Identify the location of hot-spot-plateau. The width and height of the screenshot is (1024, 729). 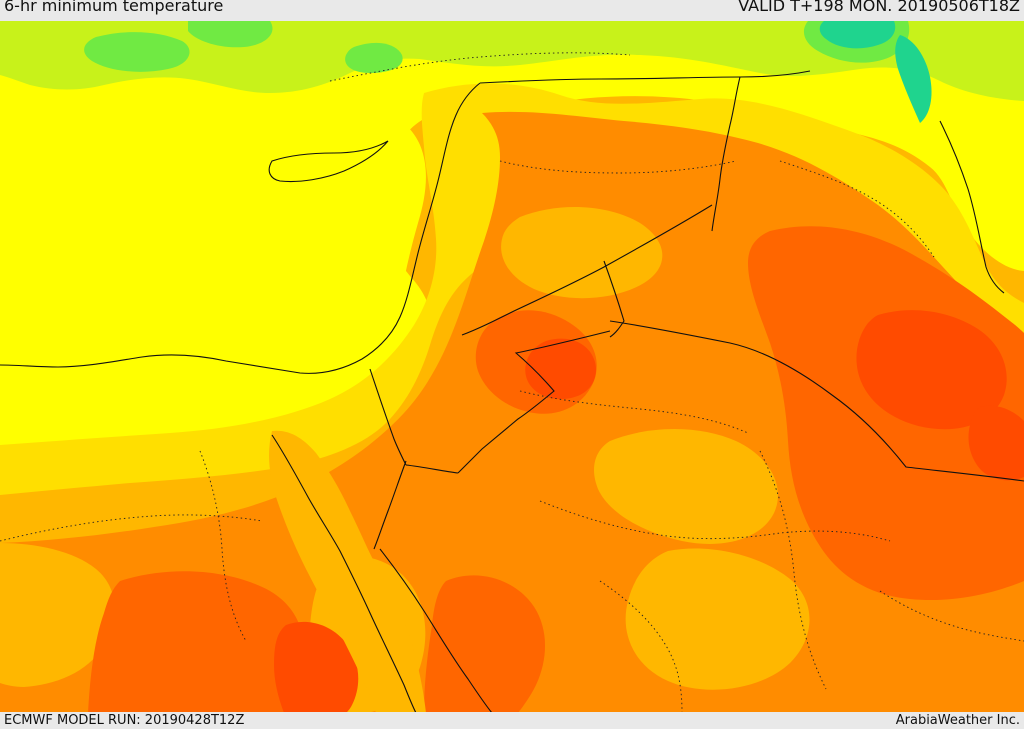
(560, 369).